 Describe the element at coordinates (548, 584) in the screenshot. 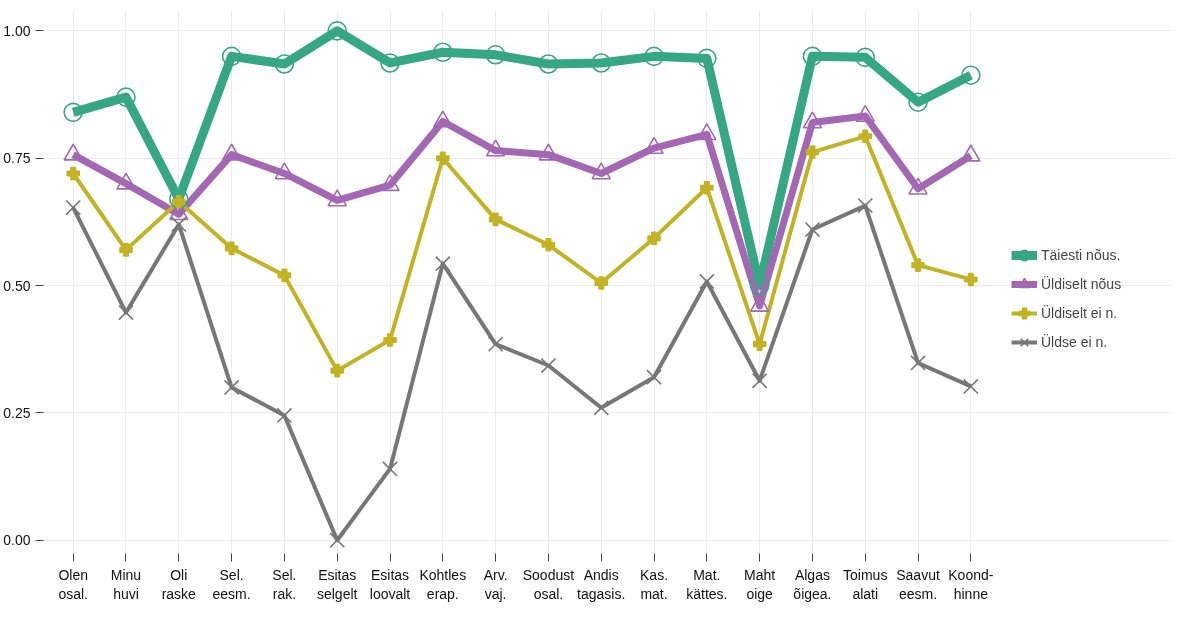

I see `x-tick-label: Soodust osal.` at that location.